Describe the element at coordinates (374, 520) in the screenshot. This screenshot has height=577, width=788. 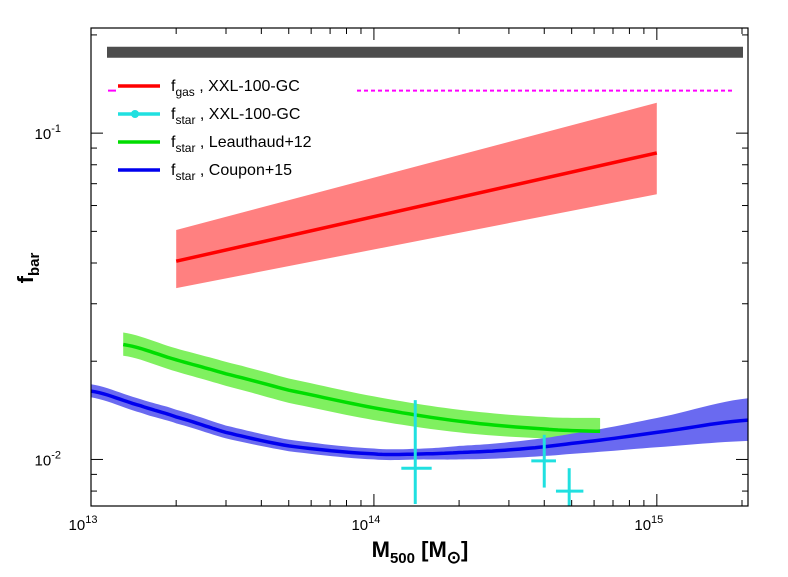
I see `x-tick-label-exp: 14` at that location.